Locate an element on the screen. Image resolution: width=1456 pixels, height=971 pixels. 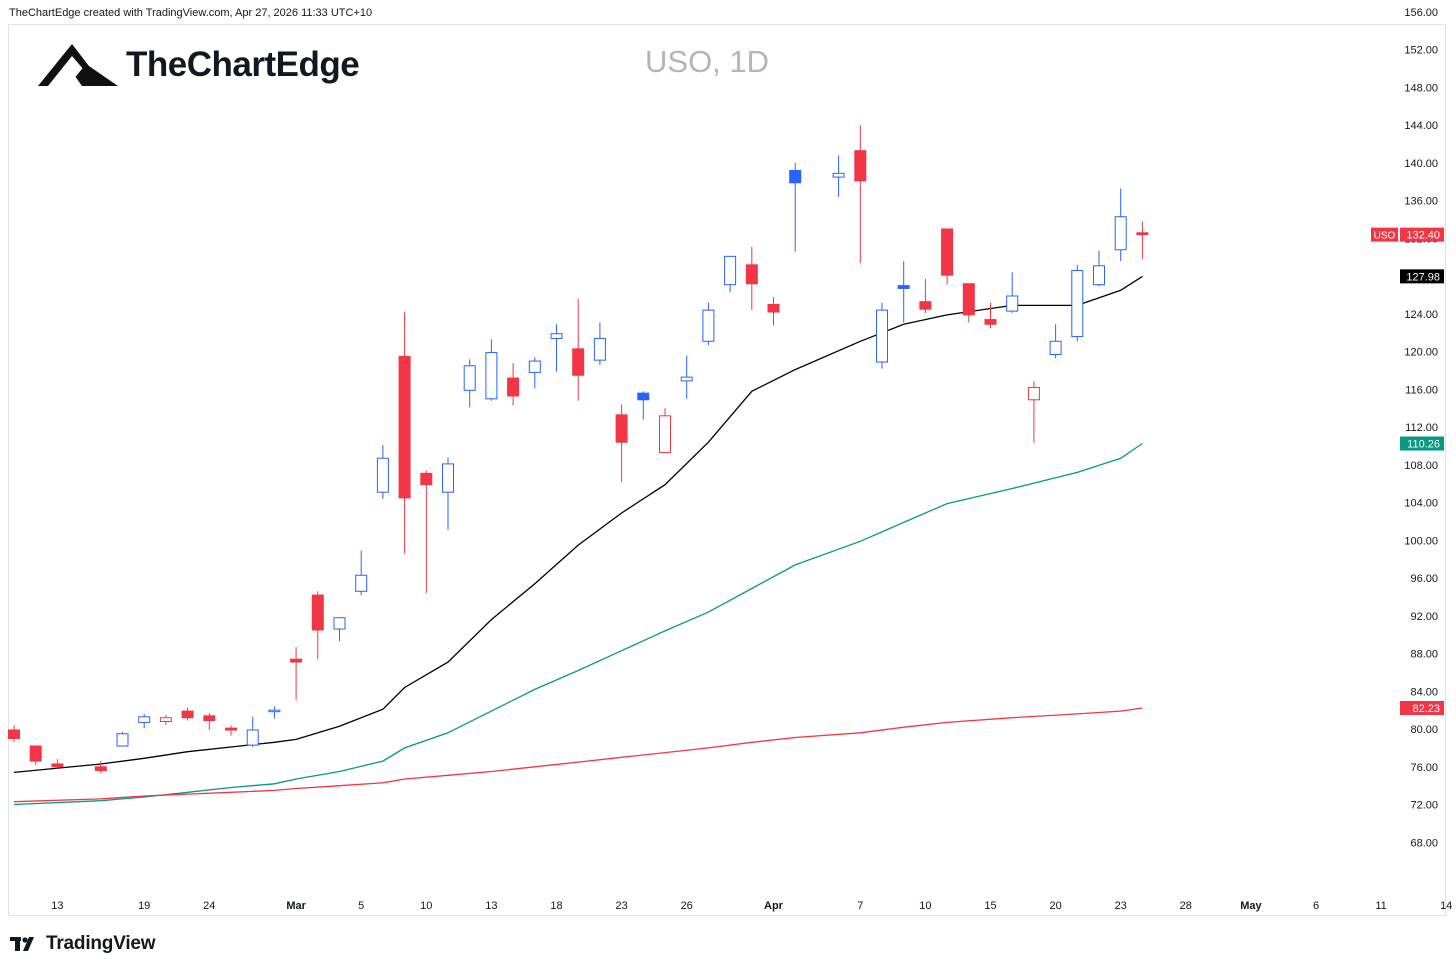
x-tick-label: 15 is located at coordinates (990, 906).